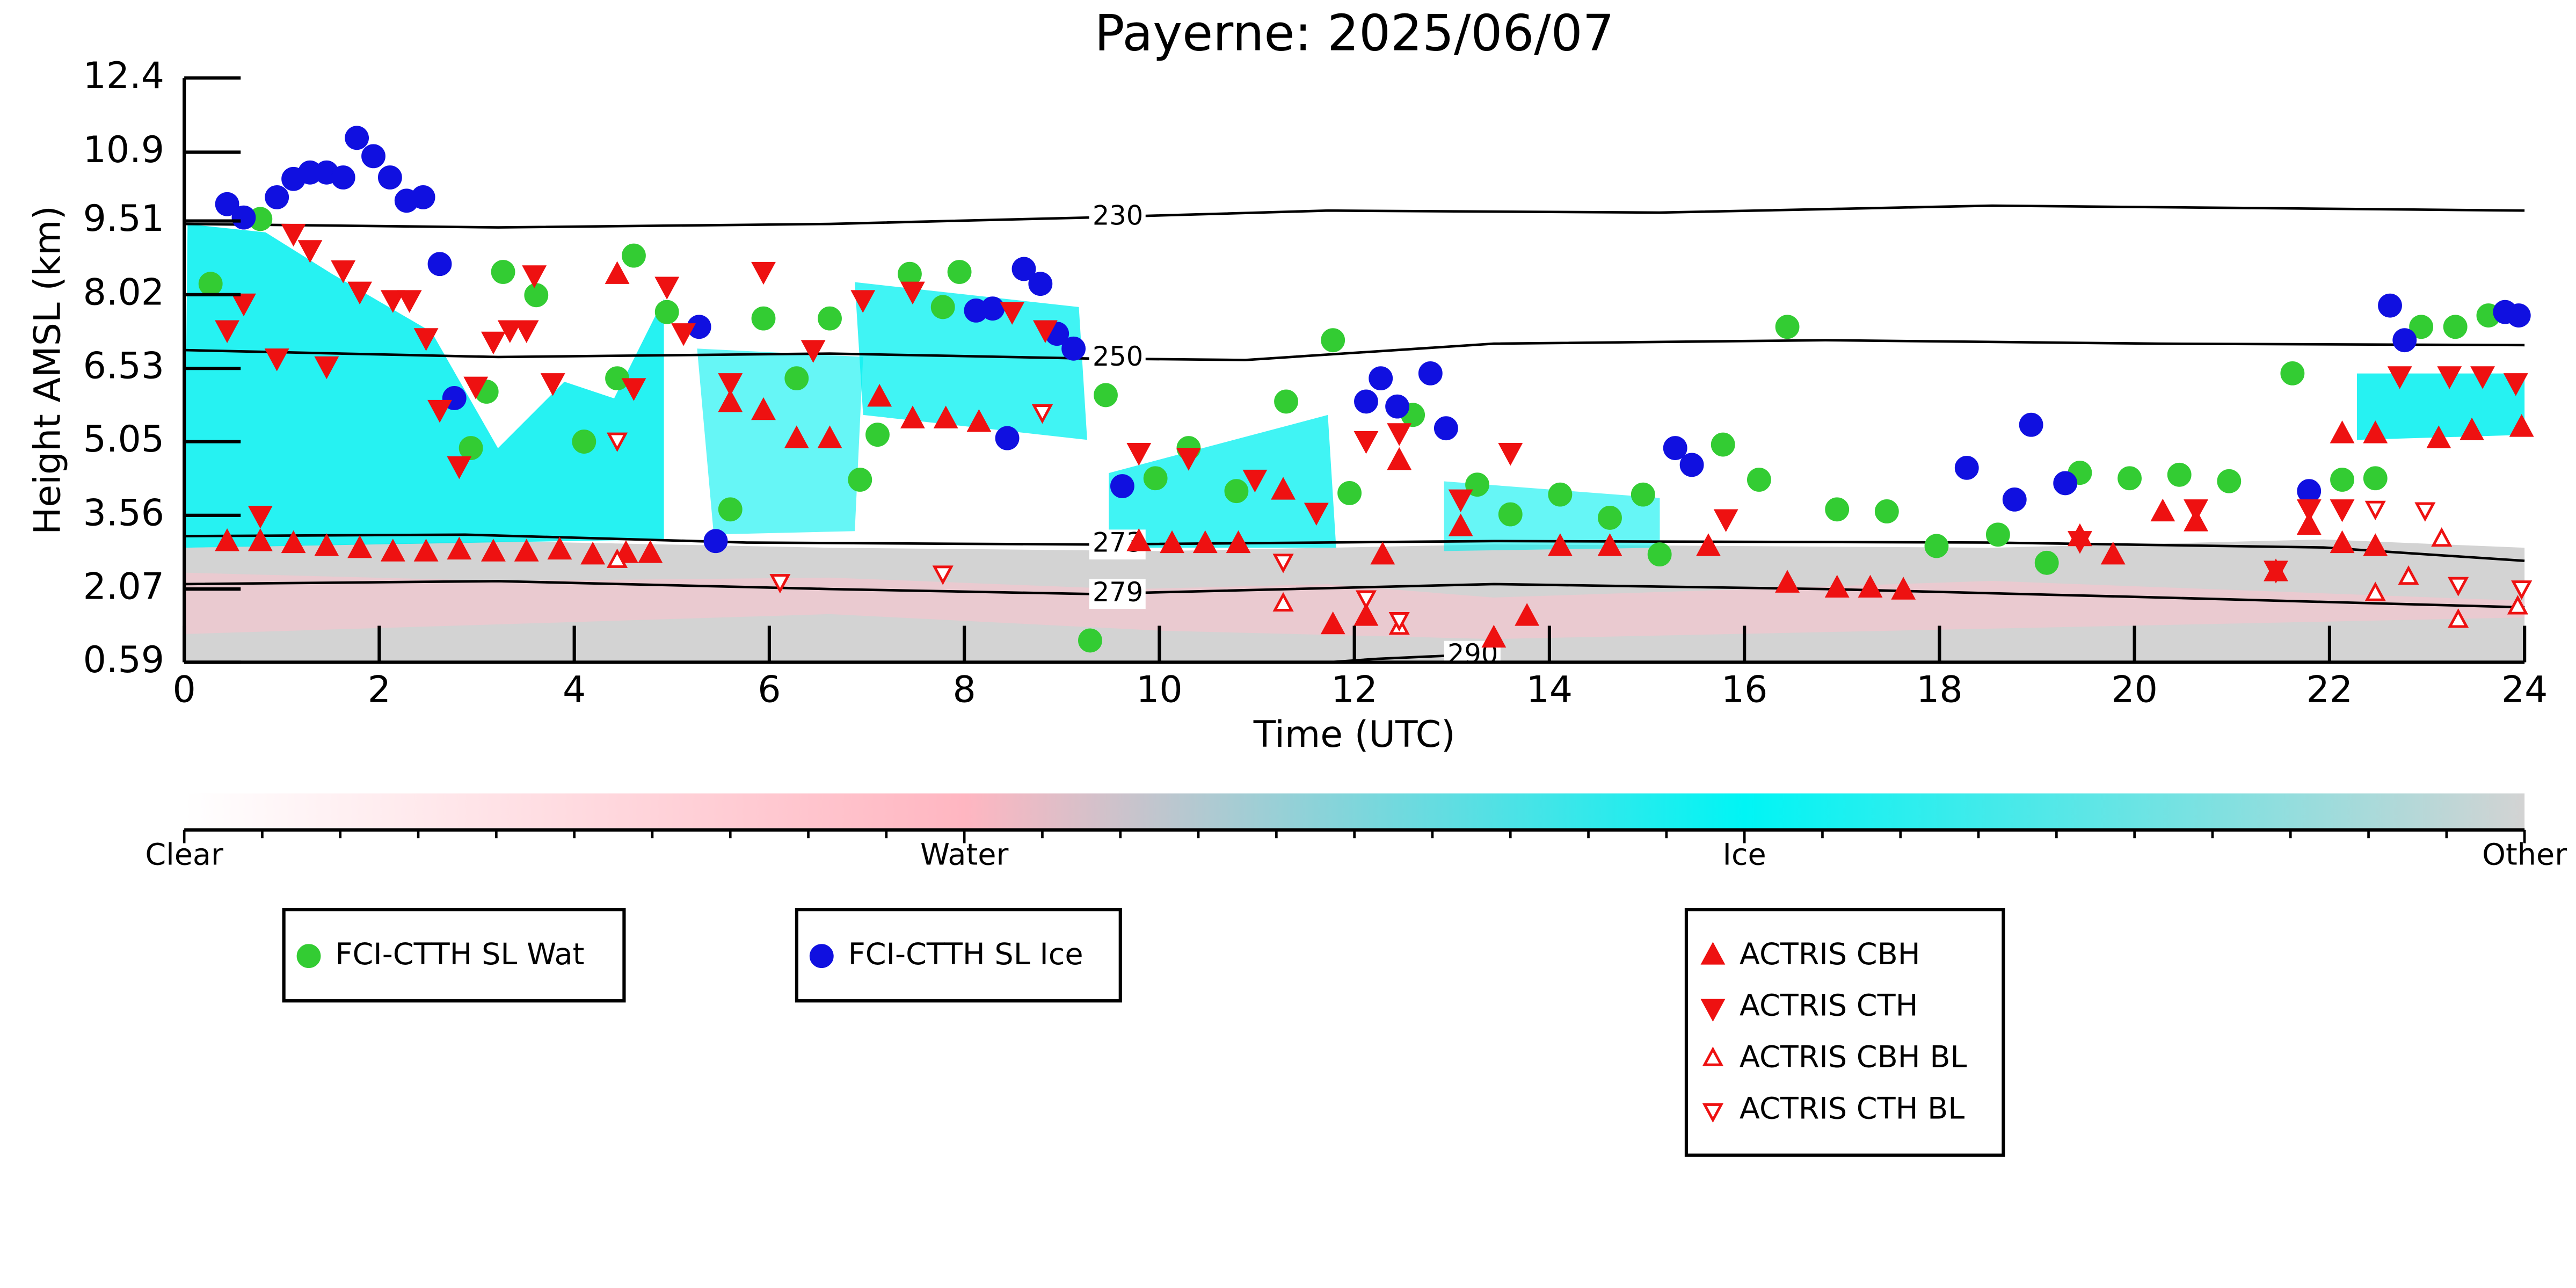 The width and height of the screenshot is (2576, 1288). I want to click on x-tick-label: 10, so click(1159, 690).